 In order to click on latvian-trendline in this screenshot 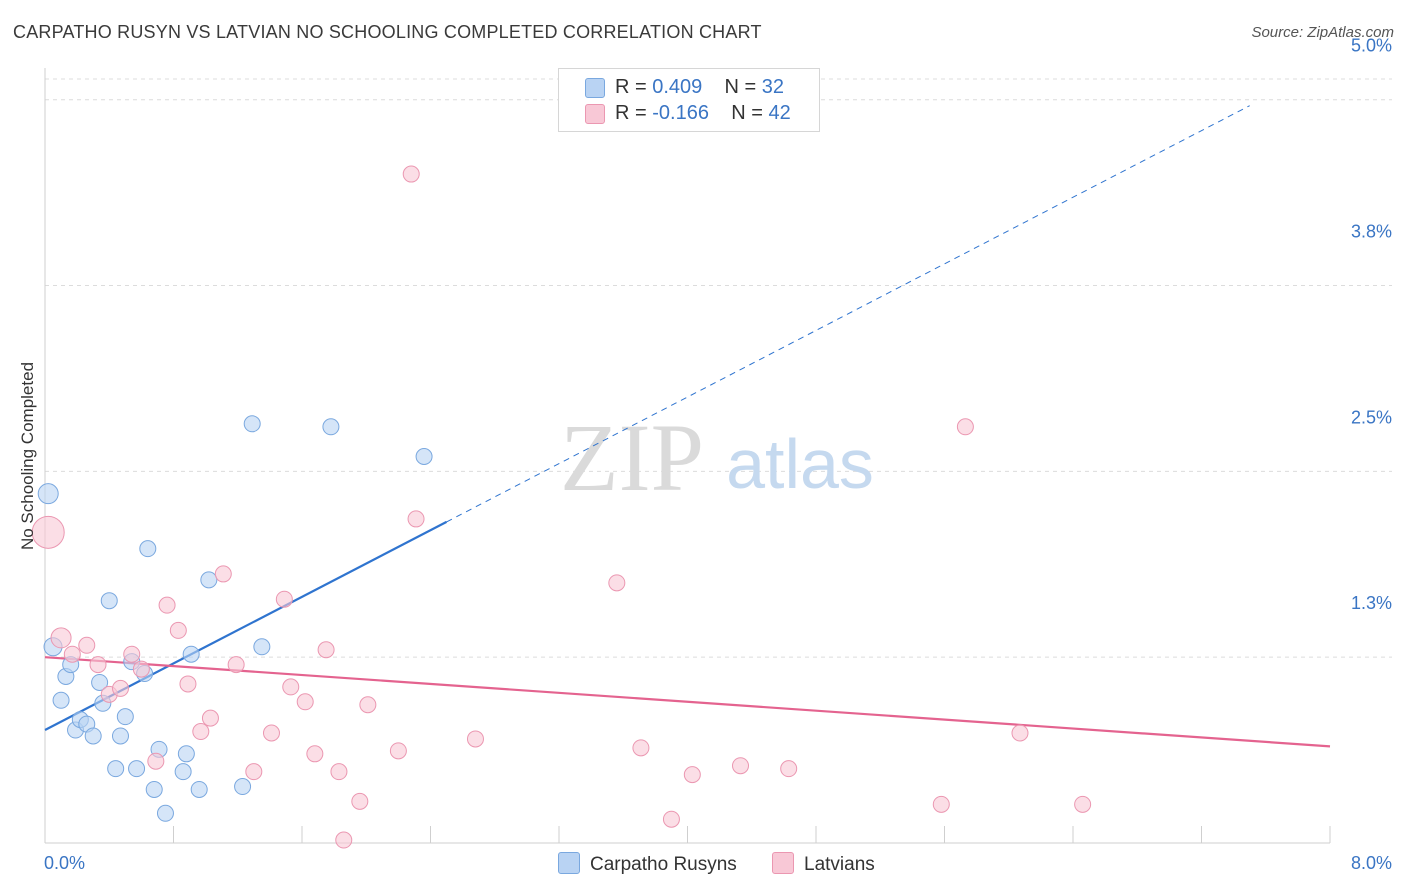, I will do `click(687, 702)`.